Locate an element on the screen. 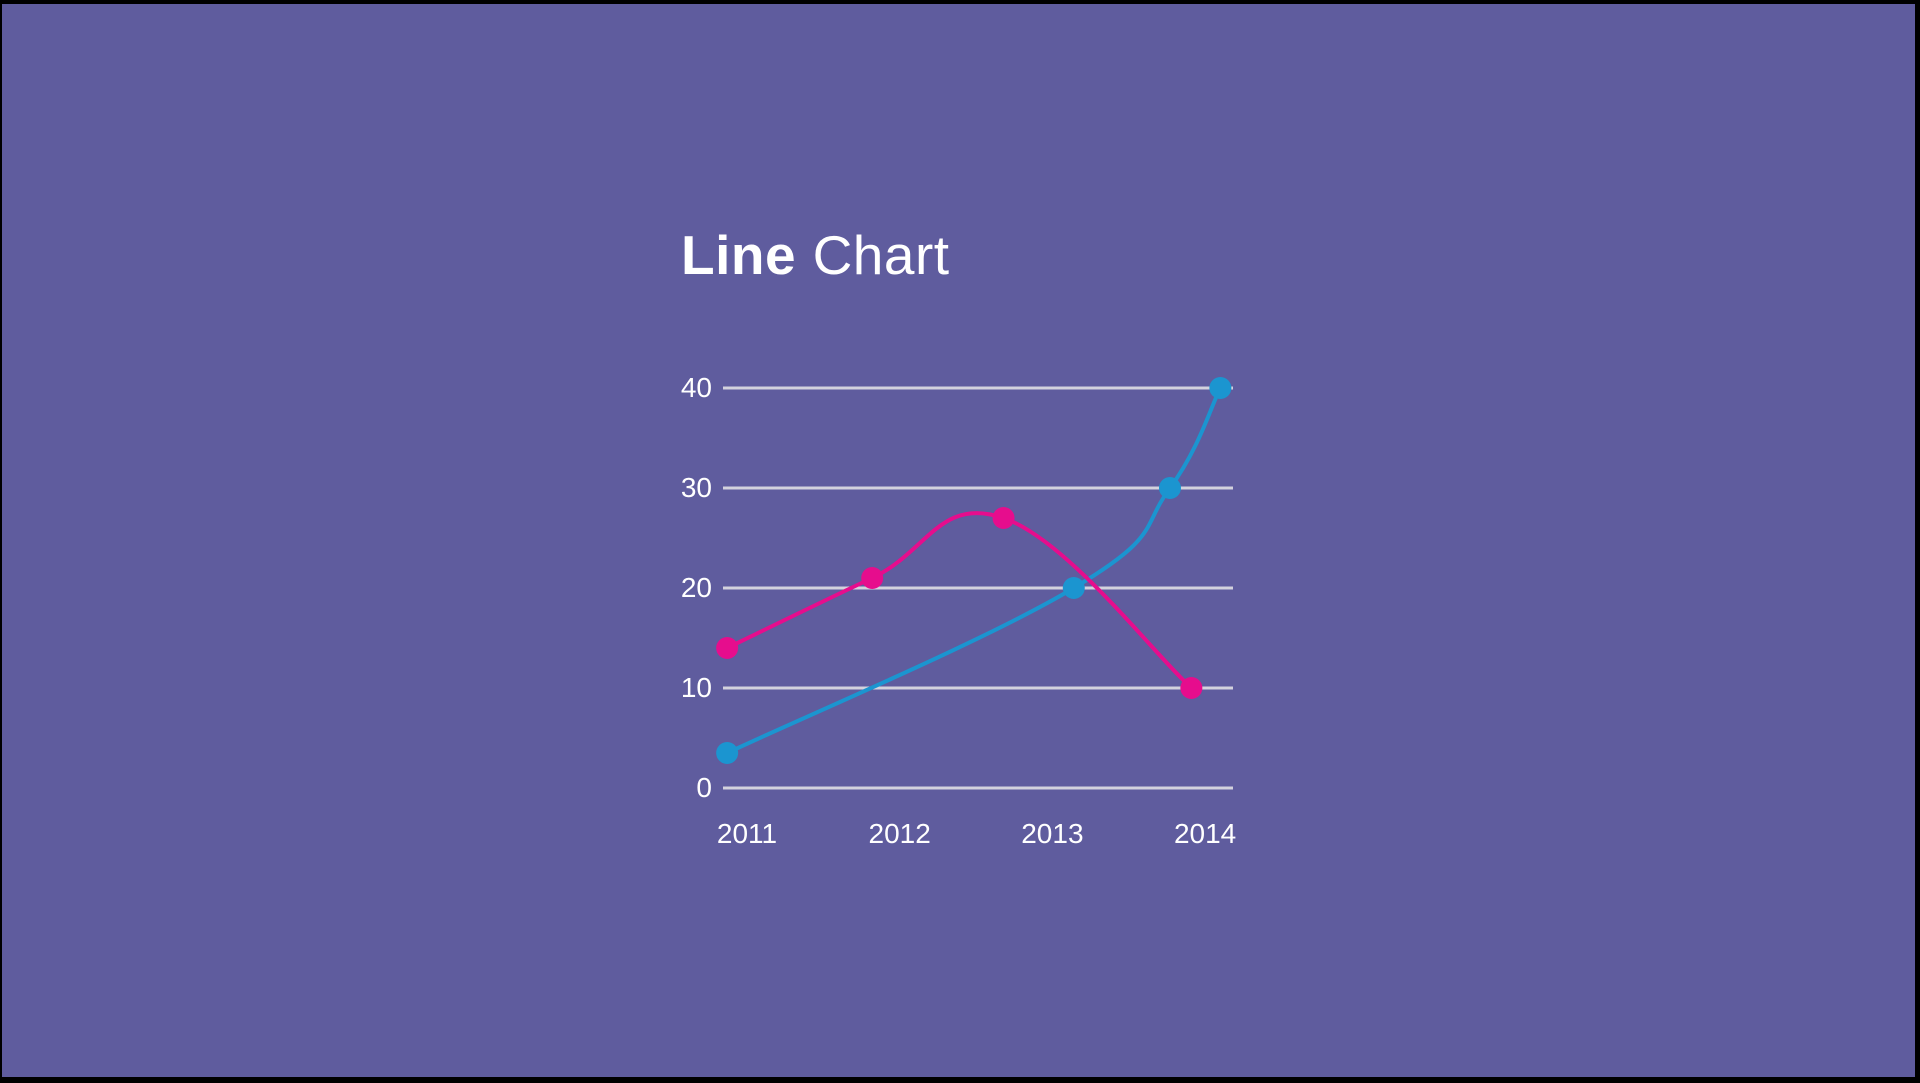 This screenshot has height=1083, width=1920. y-tick-label-30: 30 is located at coordinates (696, 487).